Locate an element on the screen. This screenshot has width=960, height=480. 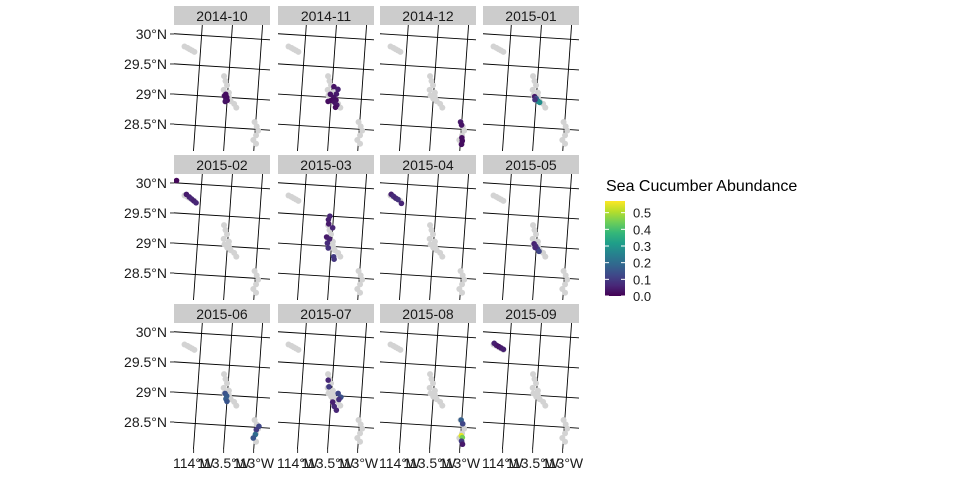
facet-panel: 2015-04 is located at coordinates (428, 227).